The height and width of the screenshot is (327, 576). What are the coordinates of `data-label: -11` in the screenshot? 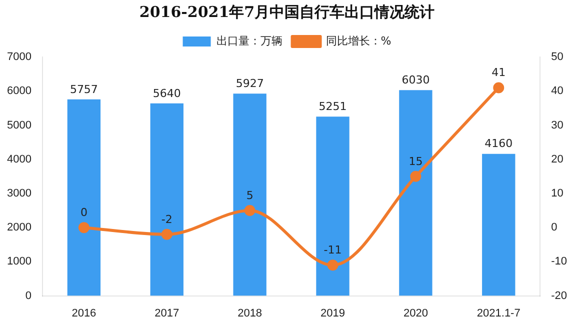 It's located at (333, 249).